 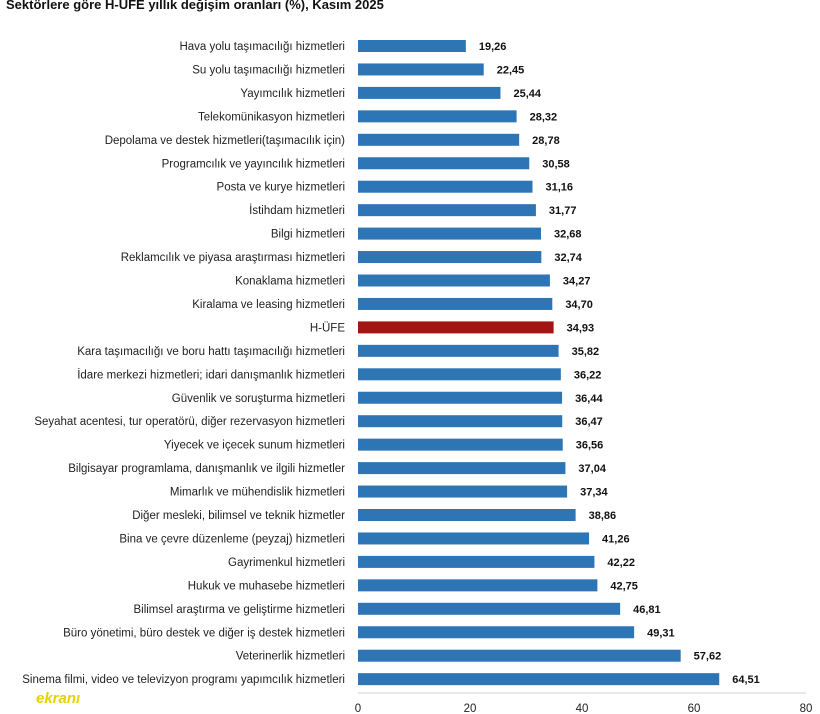 I want to click on value-label: 28,78, so click(x=546, y=141).